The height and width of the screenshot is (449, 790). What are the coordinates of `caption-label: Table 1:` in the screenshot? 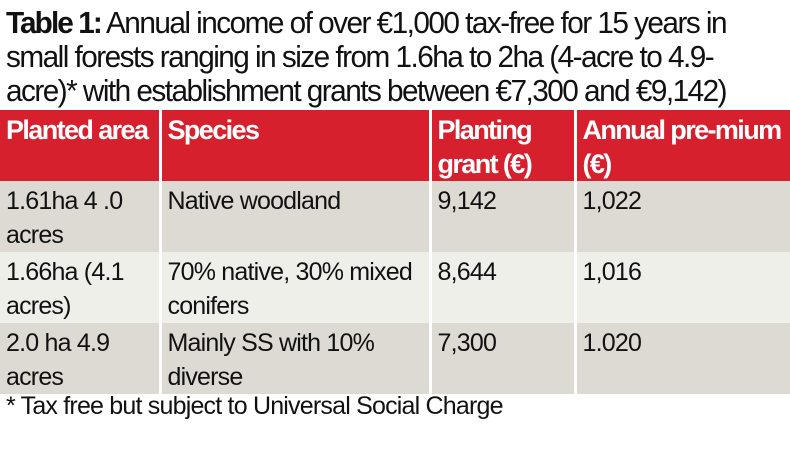 It's located at (54, 22).